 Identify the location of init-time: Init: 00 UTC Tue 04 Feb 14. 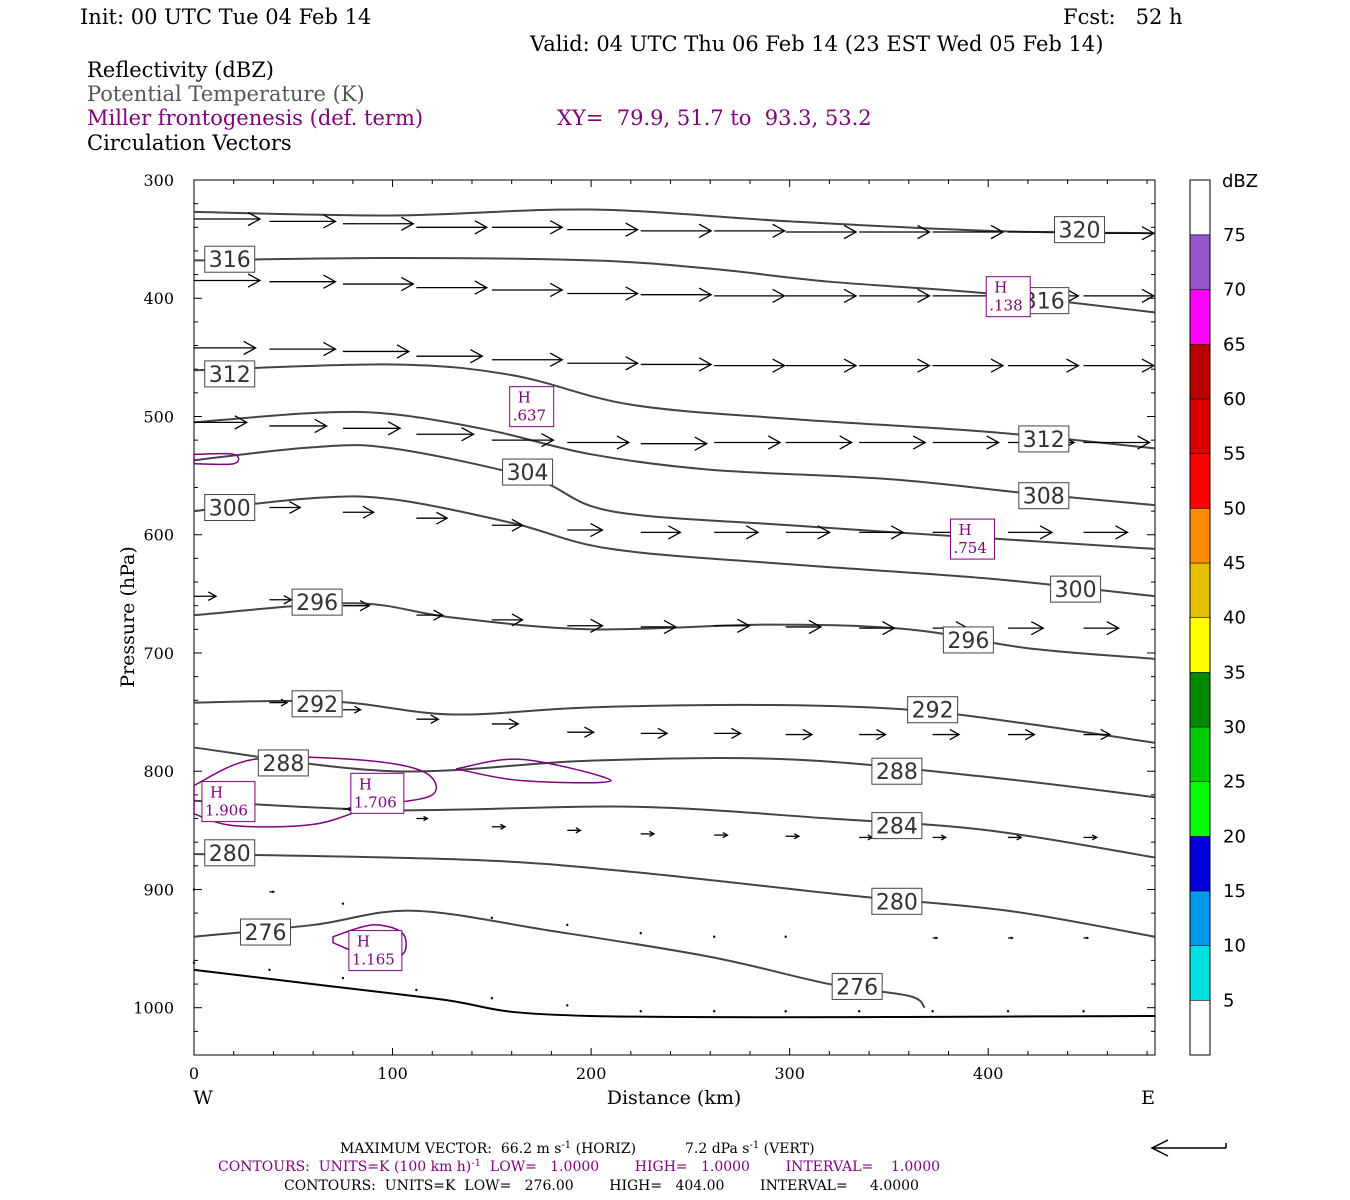
(225, 17).